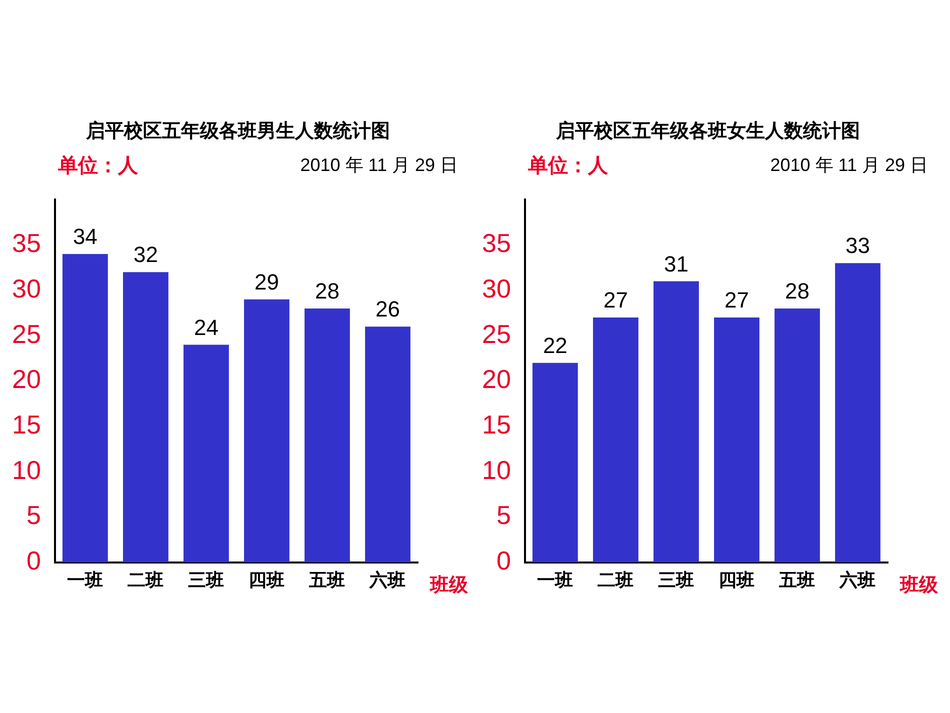 This screenshot has height=713, width=950. Describe the element at coordinates (145, 255) in the screenshot. I see `data-label: 32` at that location.